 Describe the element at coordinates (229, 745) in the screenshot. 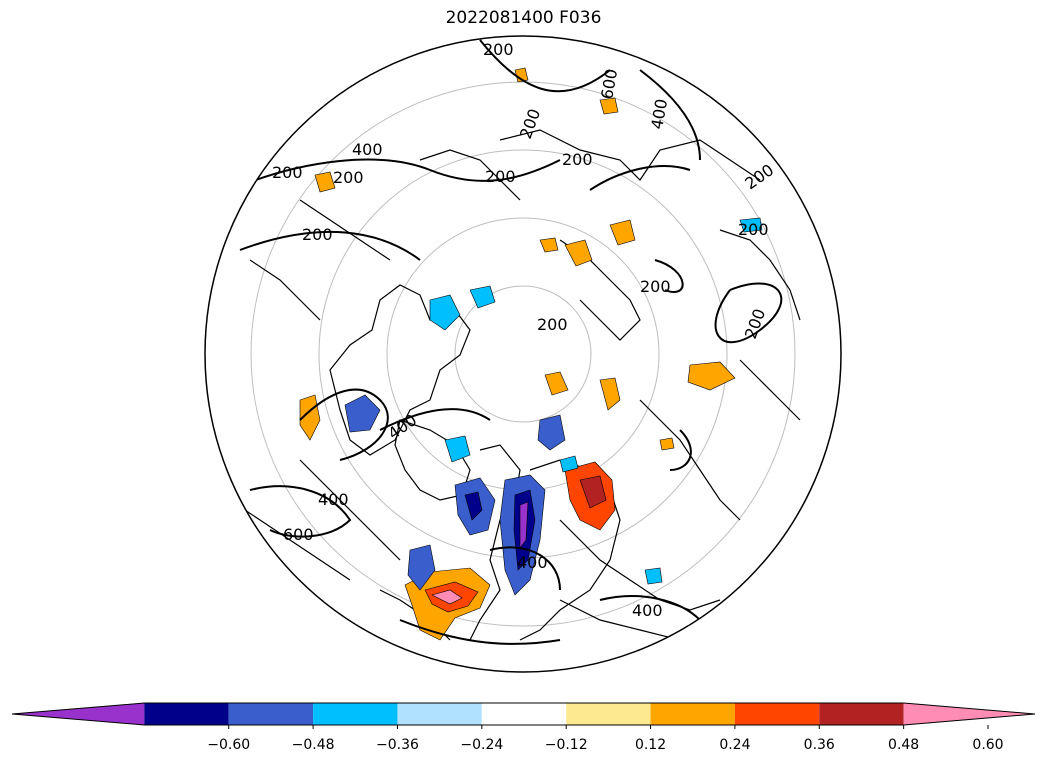

I see `colorbar-tick-label: −0.60` at that location.